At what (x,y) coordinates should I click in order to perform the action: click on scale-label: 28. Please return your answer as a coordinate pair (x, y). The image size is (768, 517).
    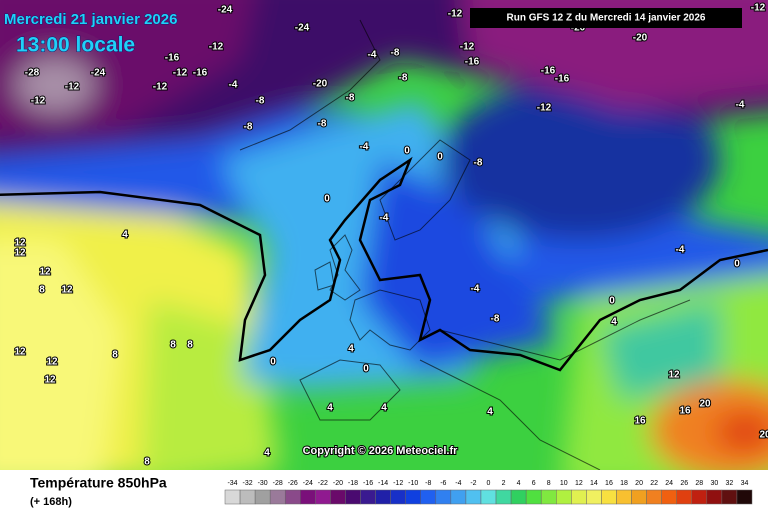
    Looking at the image, I should click on (699, 483).